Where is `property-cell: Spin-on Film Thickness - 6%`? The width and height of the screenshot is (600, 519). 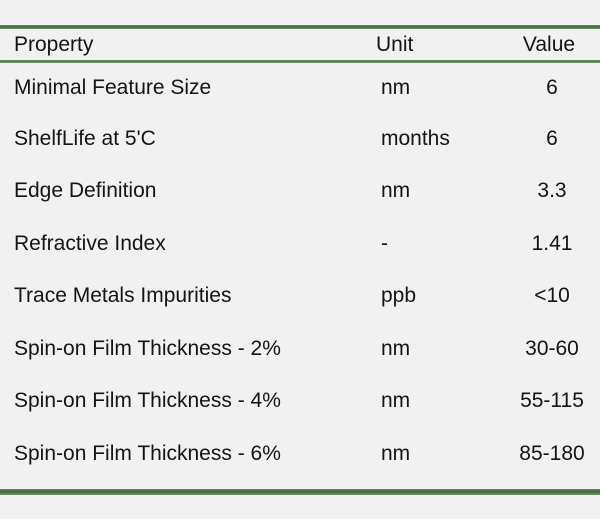 property-cell: Spin-on Film Thickness - 6% is located at coordinates (147, 453).